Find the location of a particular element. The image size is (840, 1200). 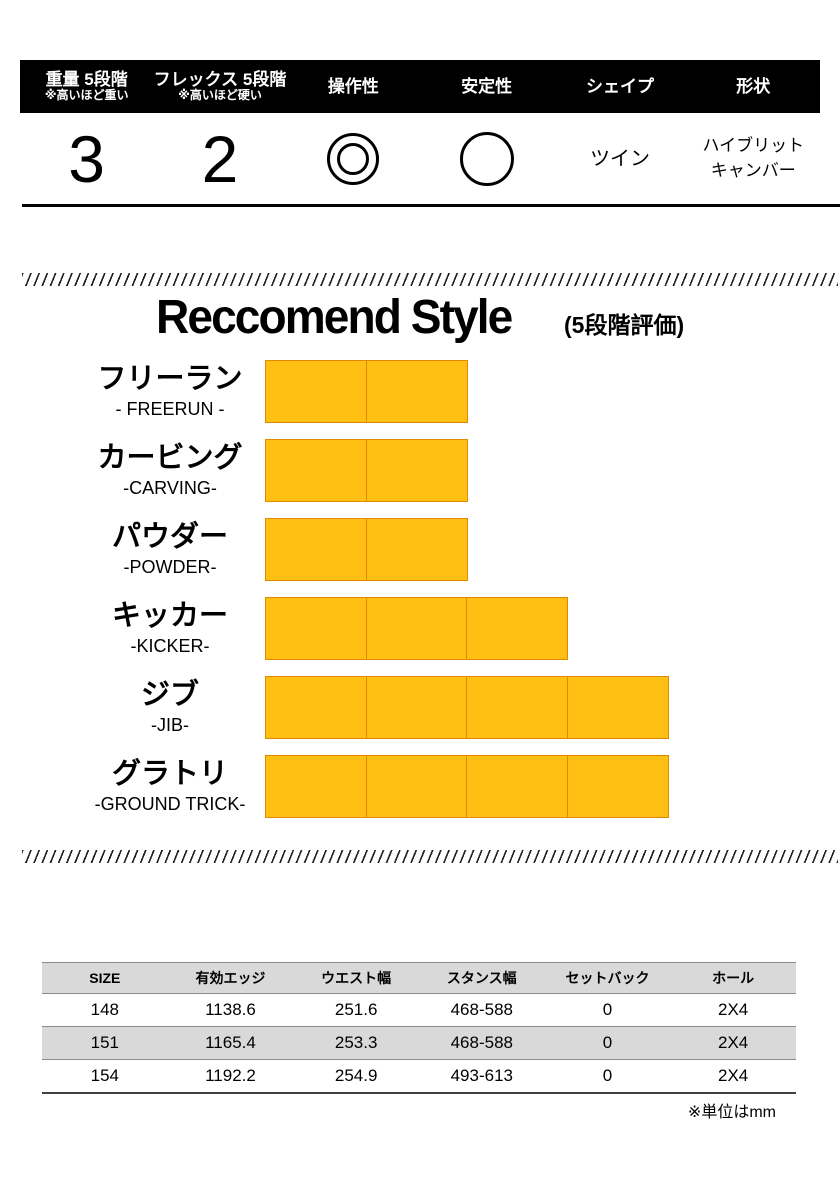

cell-size: 151 is located at coordinates (105, 1043).